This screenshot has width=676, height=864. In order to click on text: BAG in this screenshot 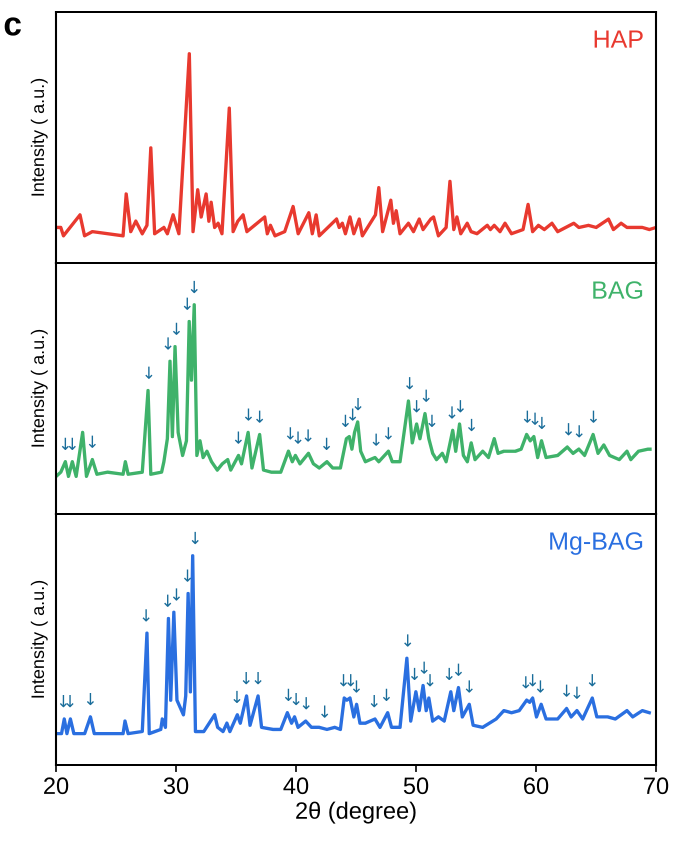, I will do `click(617, 290)`.